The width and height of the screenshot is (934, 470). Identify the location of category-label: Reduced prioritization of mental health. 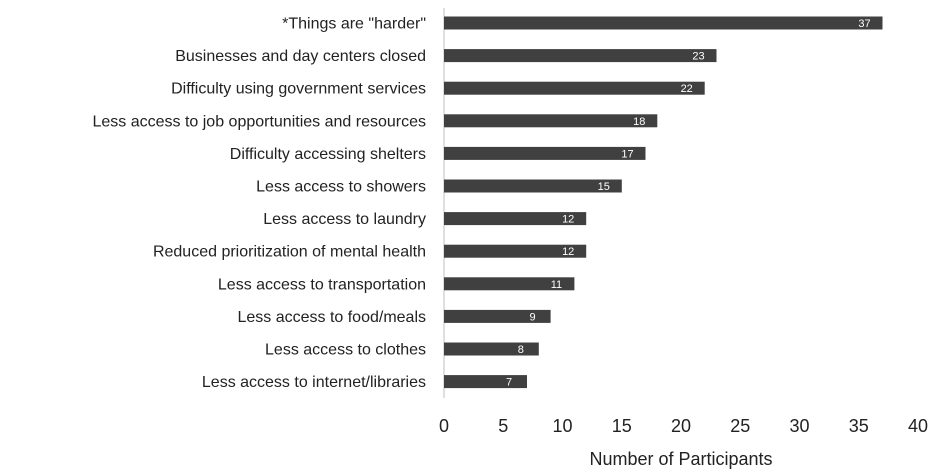
(289, 252).